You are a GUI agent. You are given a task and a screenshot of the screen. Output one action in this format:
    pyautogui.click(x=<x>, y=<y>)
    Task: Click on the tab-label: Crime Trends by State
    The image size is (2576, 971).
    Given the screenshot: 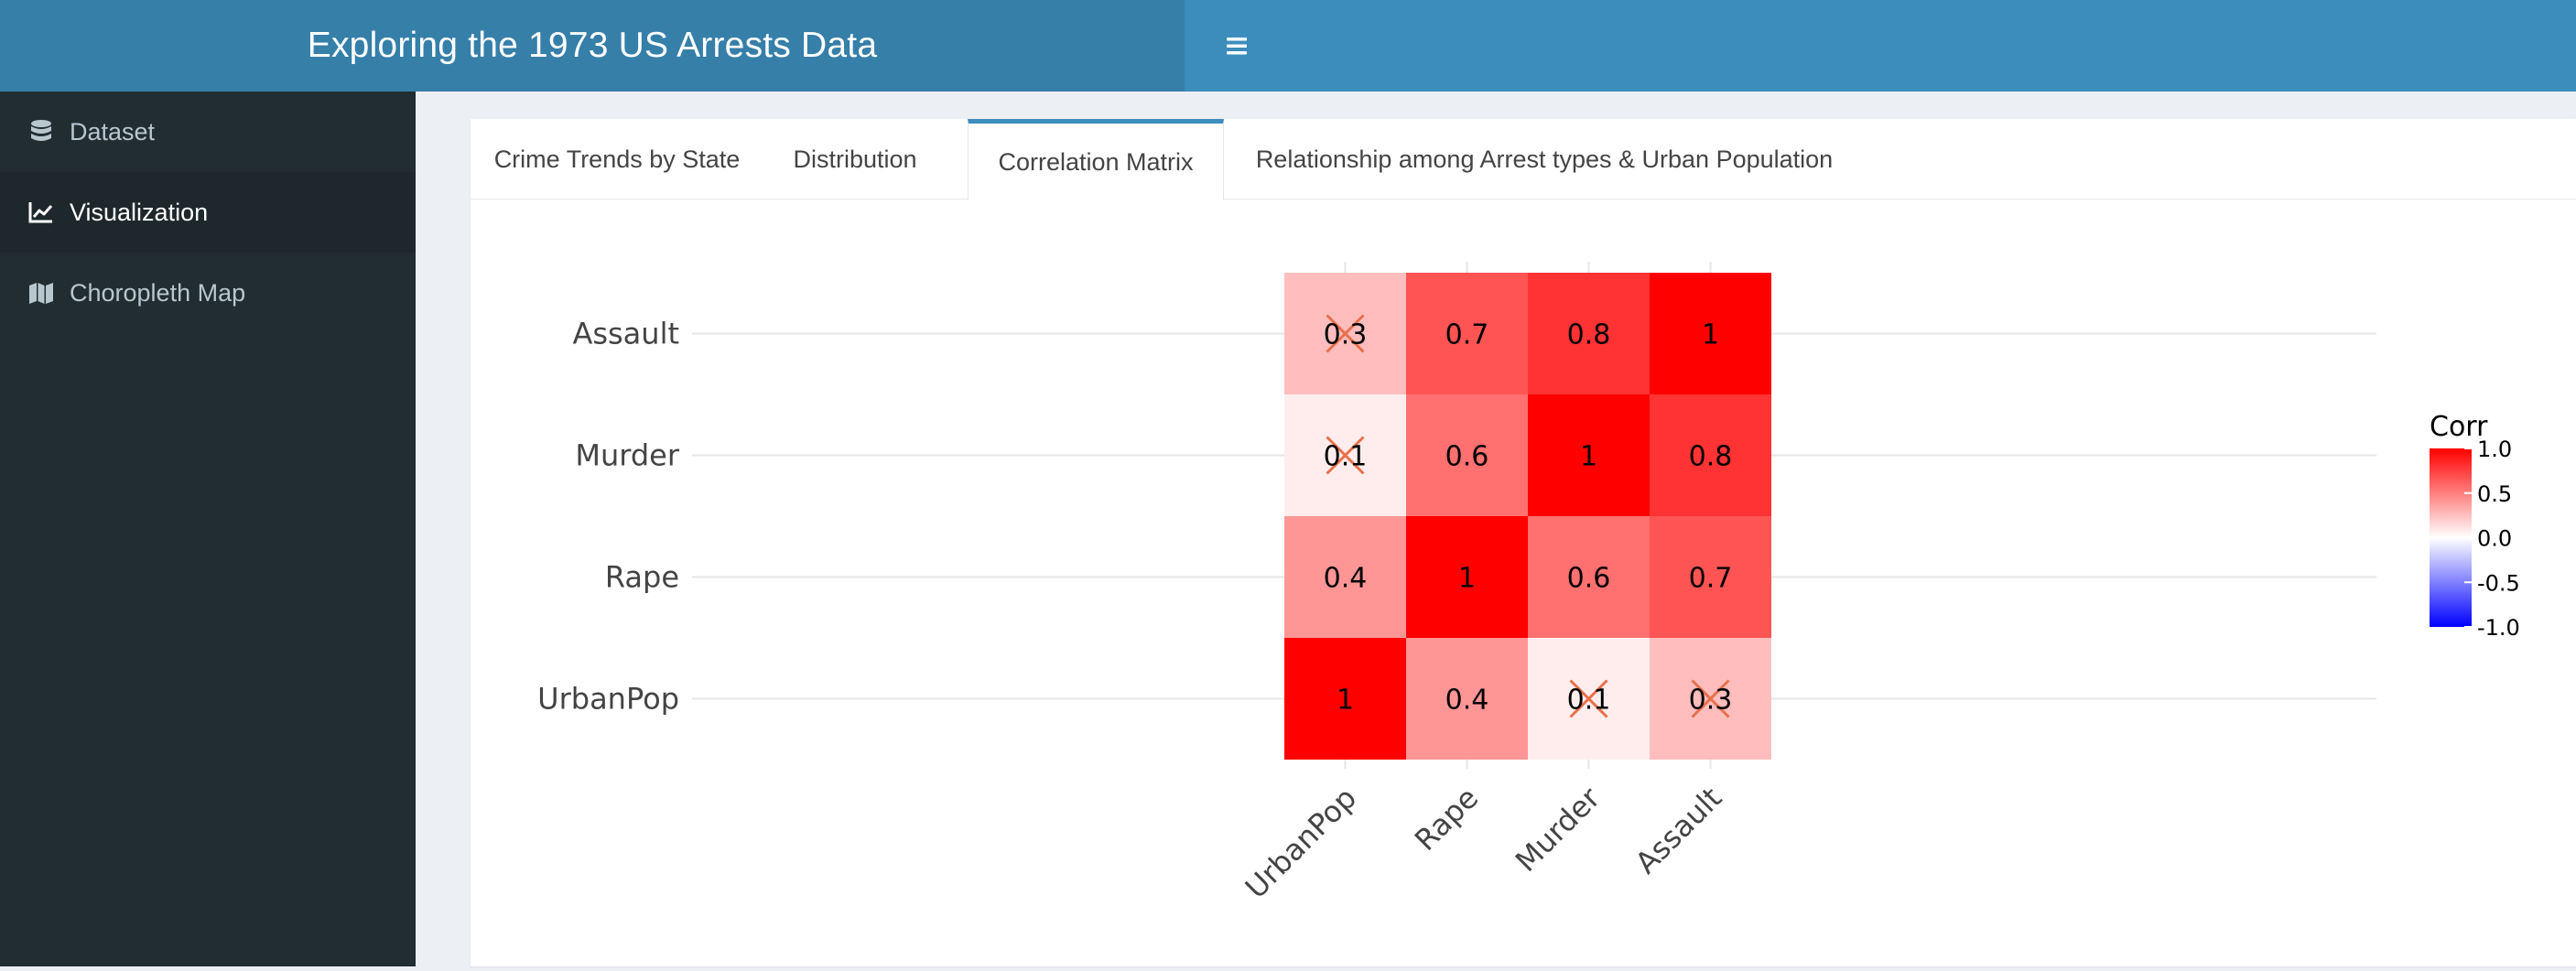 What is the action you would take?
    pyautogui.click(x=617, y=159)
    